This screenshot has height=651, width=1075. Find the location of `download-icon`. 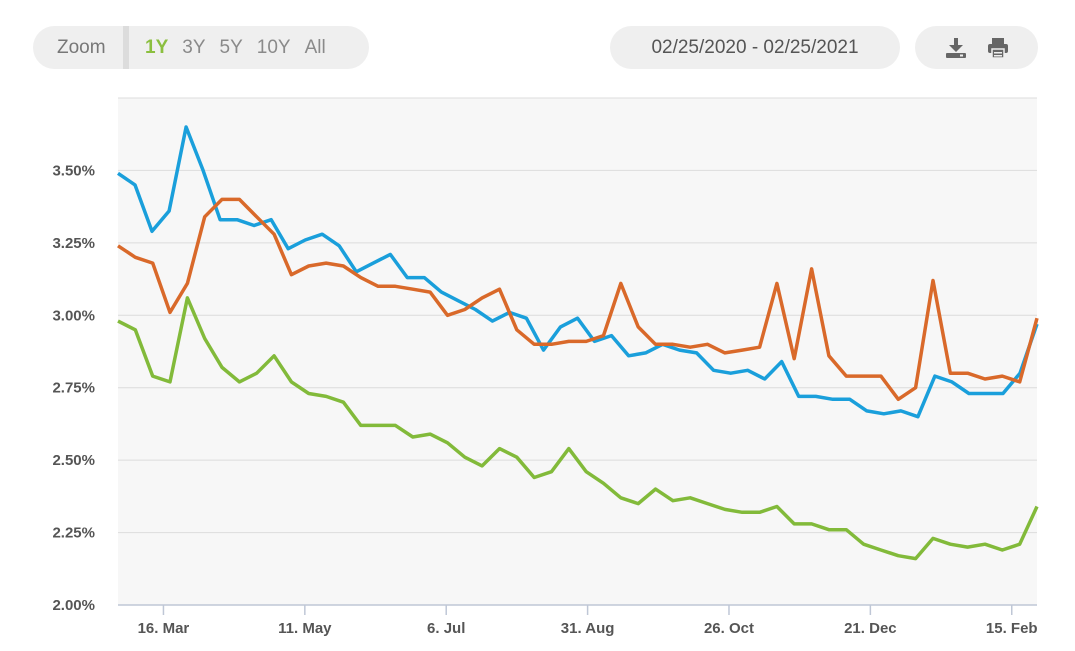

download-icon is located at coordinates (956, 48).